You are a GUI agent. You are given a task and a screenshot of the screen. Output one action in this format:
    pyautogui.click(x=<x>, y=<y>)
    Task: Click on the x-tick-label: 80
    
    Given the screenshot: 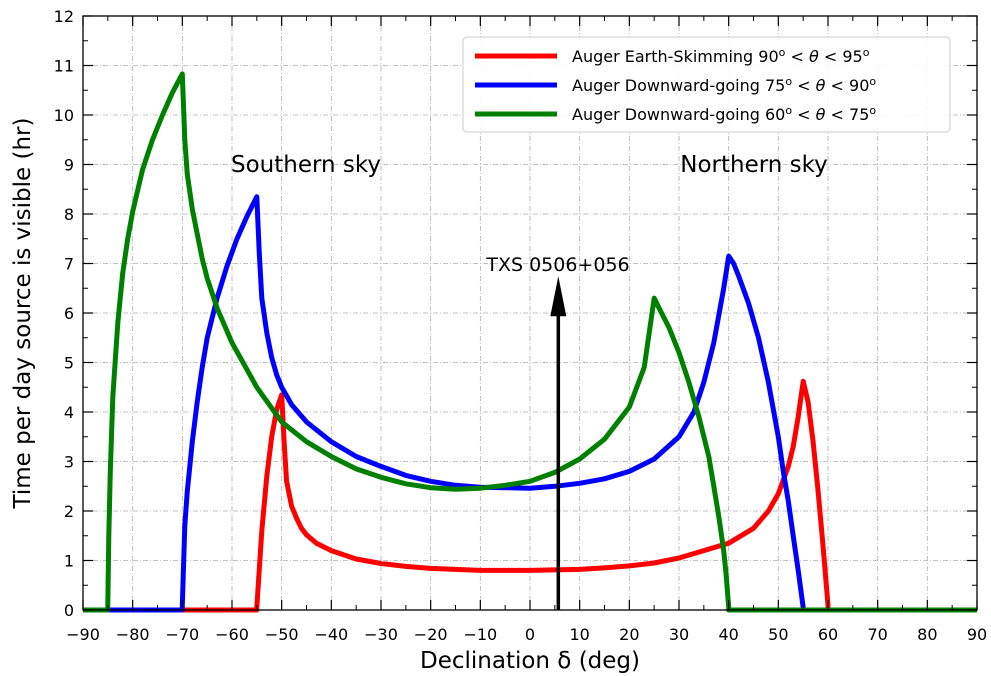 What is the action you would take?
    pyautogui.click(x=927, y=634)
    